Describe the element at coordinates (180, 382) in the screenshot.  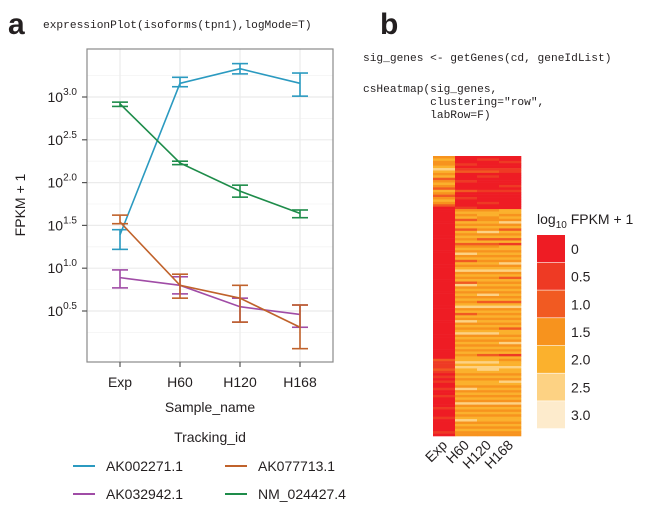
I see `x-tick-label: H60` at that location.